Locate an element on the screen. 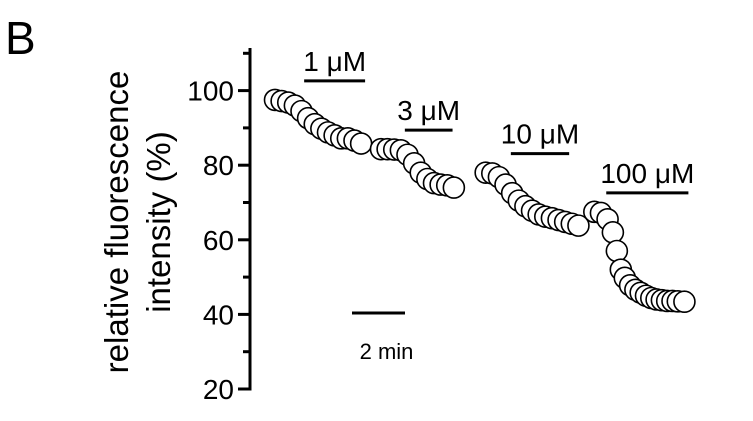 Image resolution: width=753 pixels, height=421 pixels. y-tick-label: 100 is located at coordinates (210, 91).